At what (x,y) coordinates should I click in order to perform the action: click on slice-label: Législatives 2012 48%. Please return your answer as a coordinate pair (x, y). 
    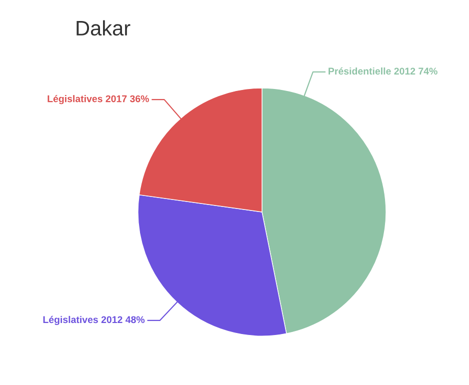
    Looking at the image, I should click on (94, 321).